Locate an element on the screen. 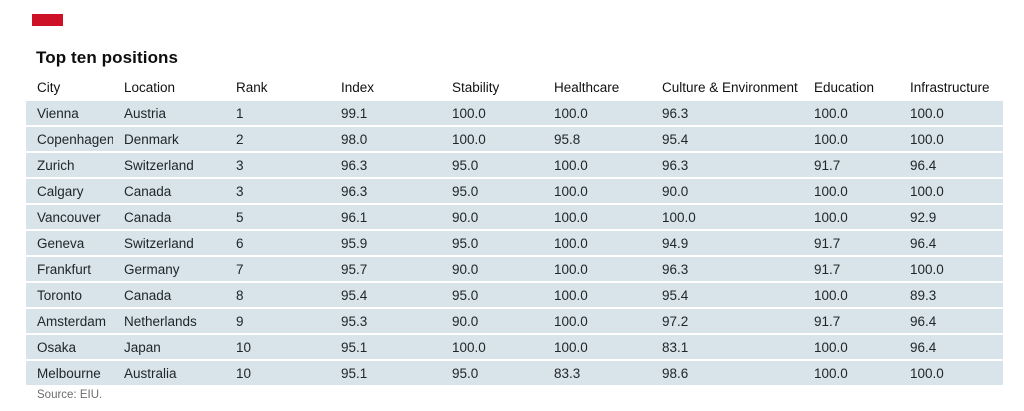  cell-city: Vienna is located at coordinates (69, 113).